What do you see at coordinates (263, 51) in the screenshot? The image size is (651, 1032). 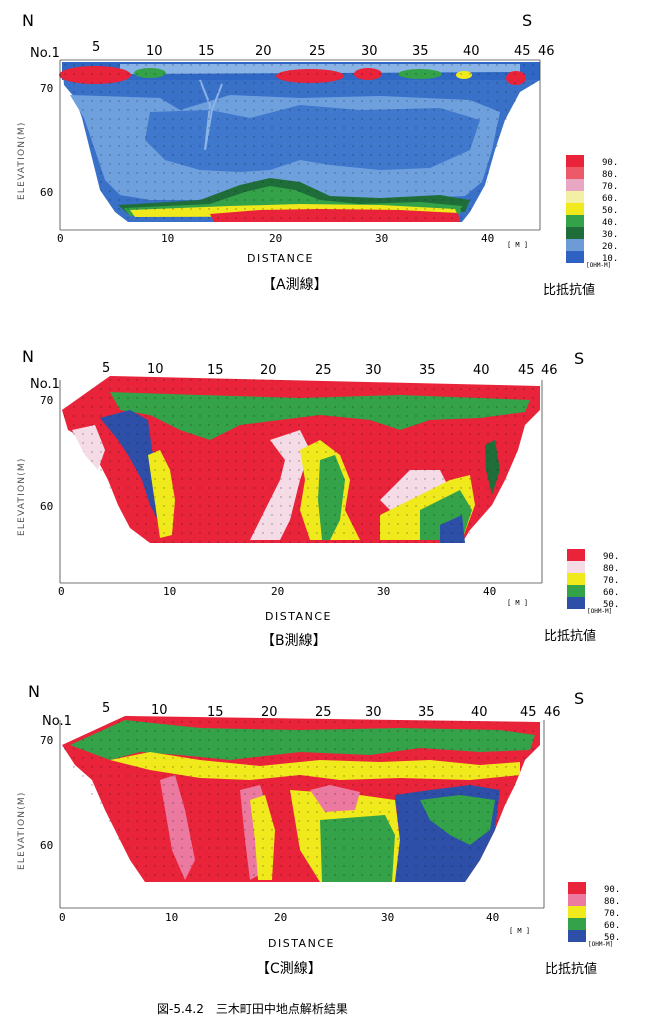 I see `station-label: 20` at bounding box center [263, 51].